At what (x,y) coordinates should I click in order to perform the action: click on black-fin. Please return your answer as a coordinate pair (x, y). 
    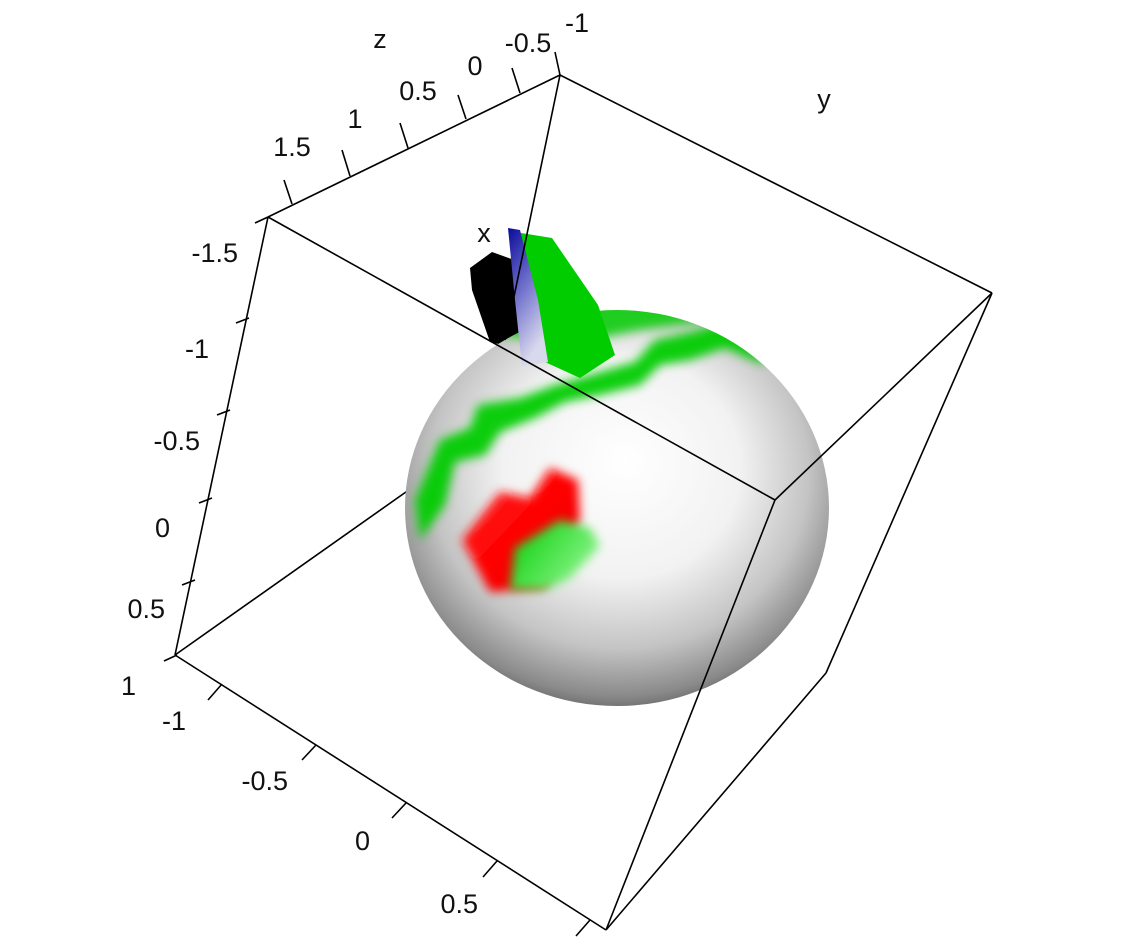
    Looking at the image, I should click on (497, 301).